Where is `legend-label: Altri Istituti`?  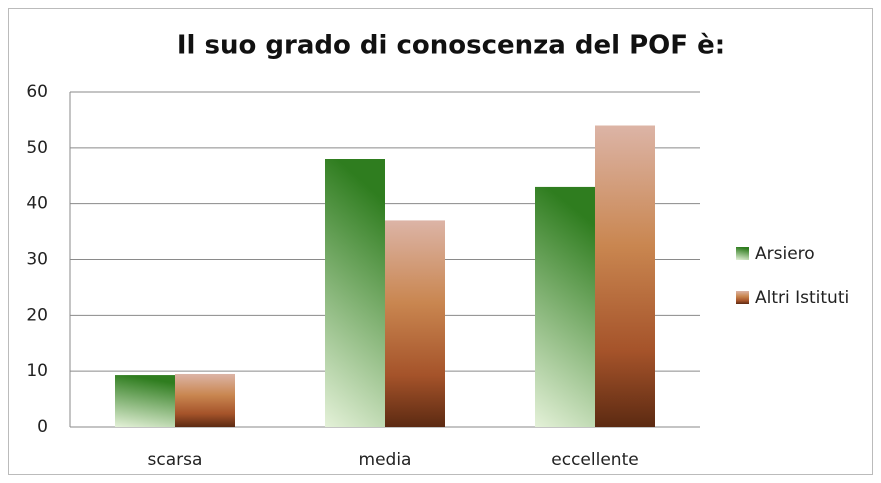
legend-label: Altri Istituti is located at coordinates (802, 298).